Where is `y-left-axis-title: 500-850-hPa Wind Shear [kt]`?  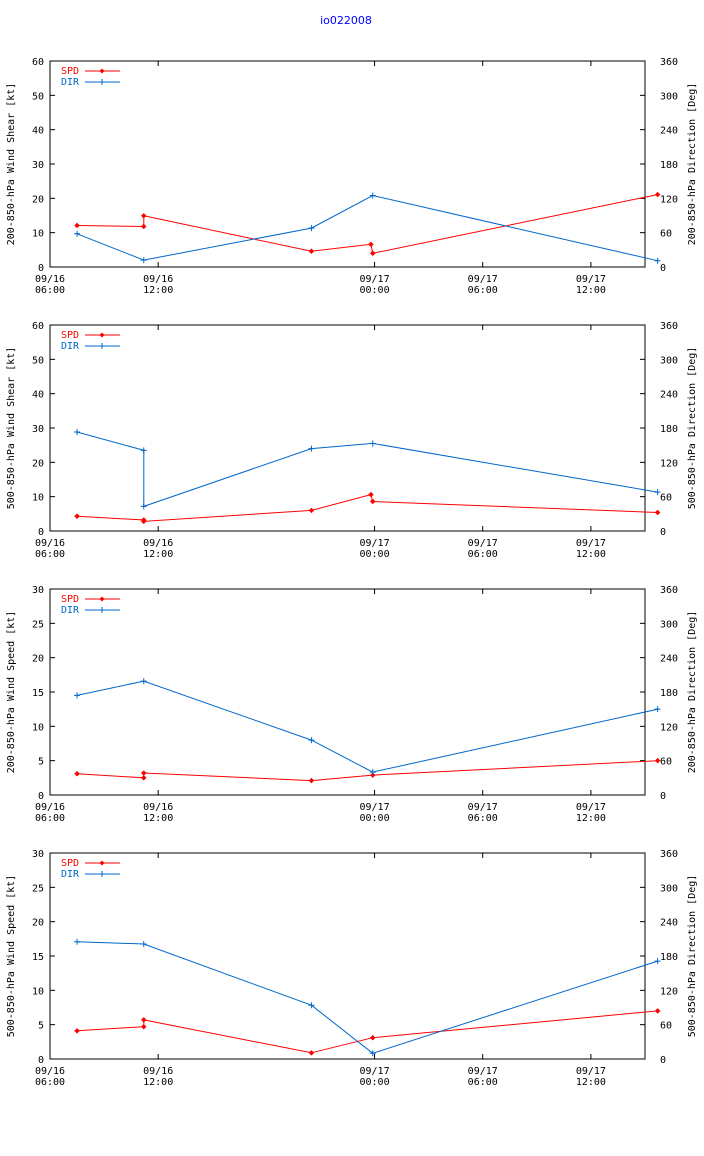
y-left-axis-title: 500-850-hPa Wind Shear [kt] is located at coordinates (11, 428).